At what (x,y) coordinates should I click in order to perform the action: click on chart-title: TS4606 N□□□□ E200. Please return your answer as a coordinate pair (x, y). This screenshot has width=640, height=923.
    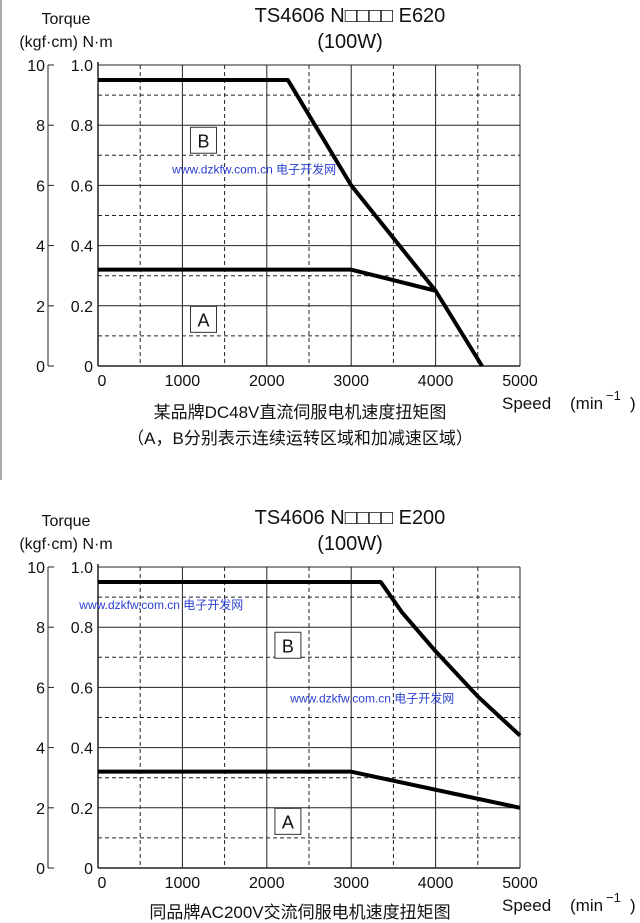
    Looking at the image, I should click on (350, 518).